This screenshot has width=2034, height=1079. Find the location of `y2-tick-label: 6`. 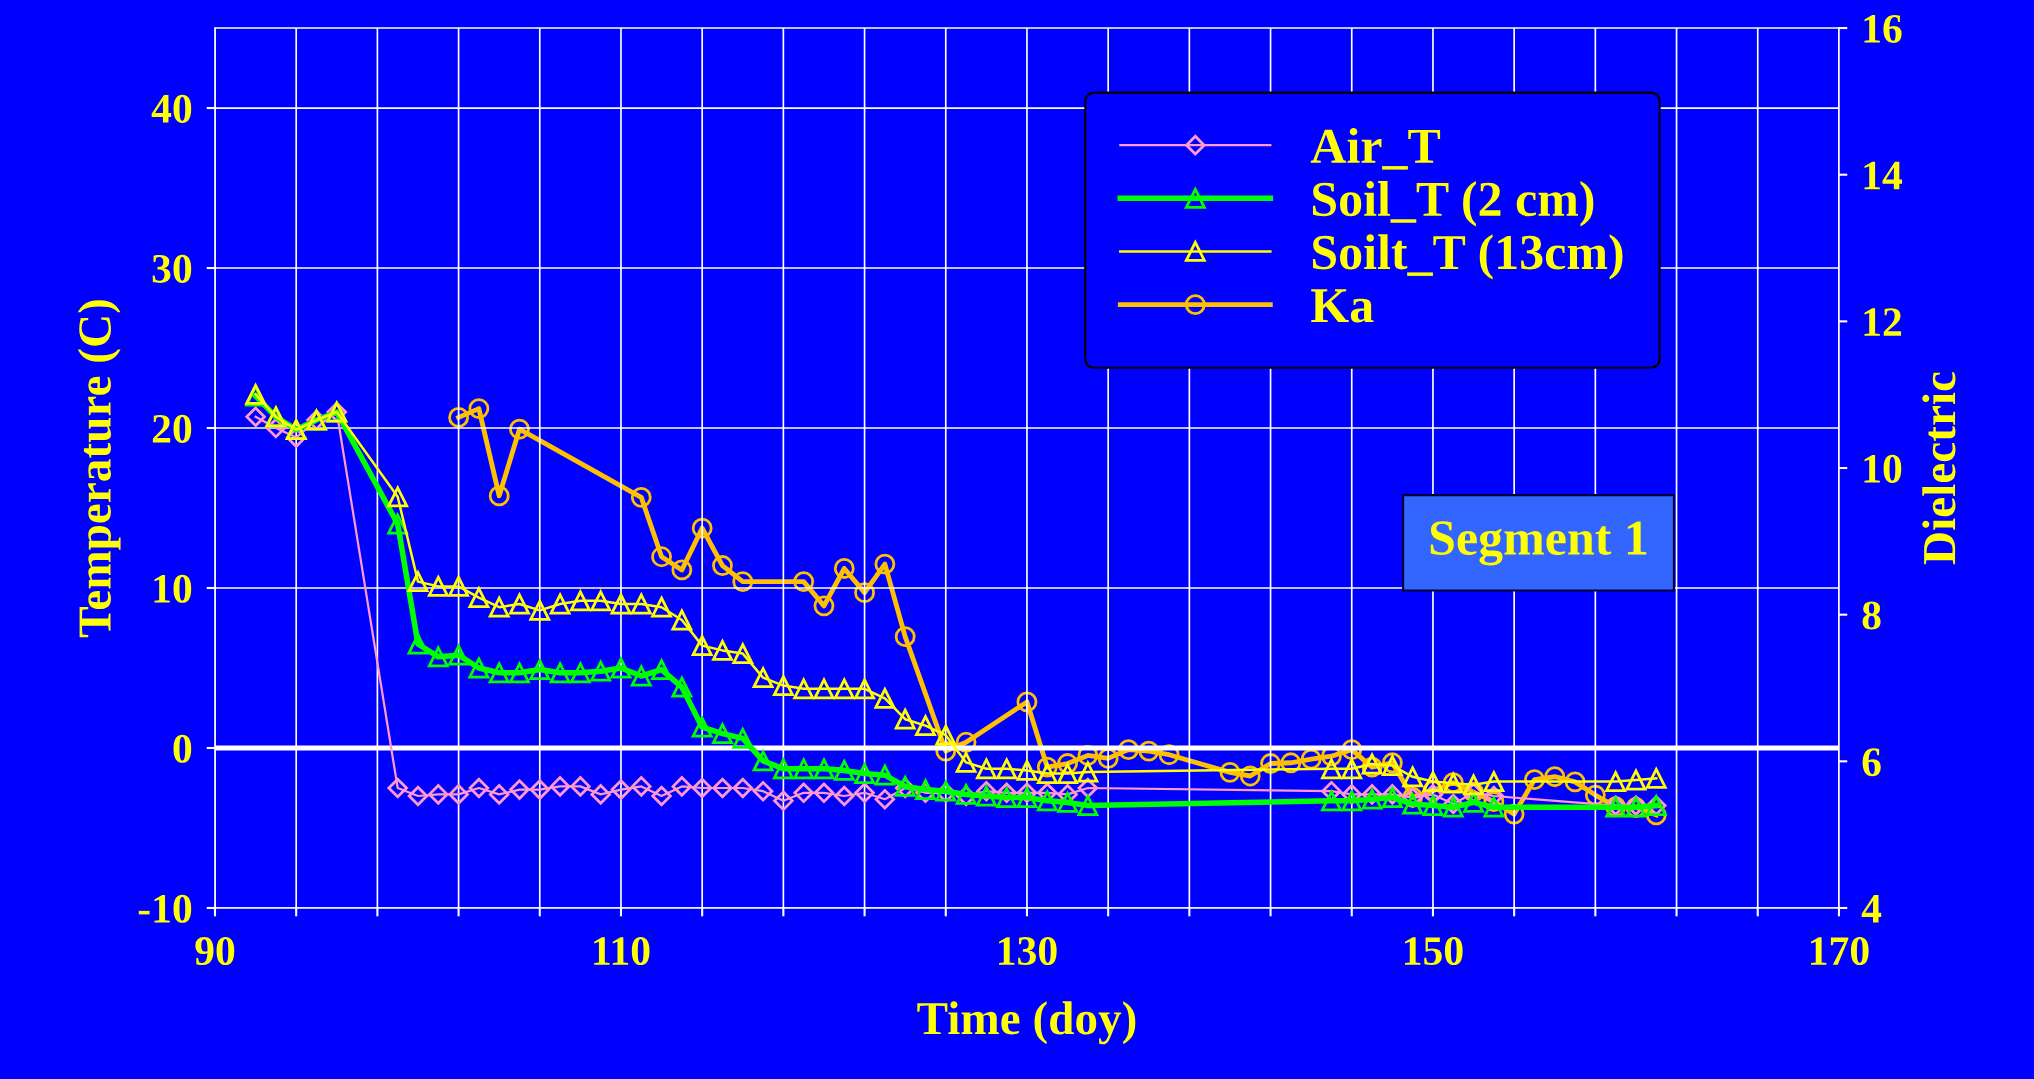

y2-tick-label: 6 is located at coordinates (1871, 762).